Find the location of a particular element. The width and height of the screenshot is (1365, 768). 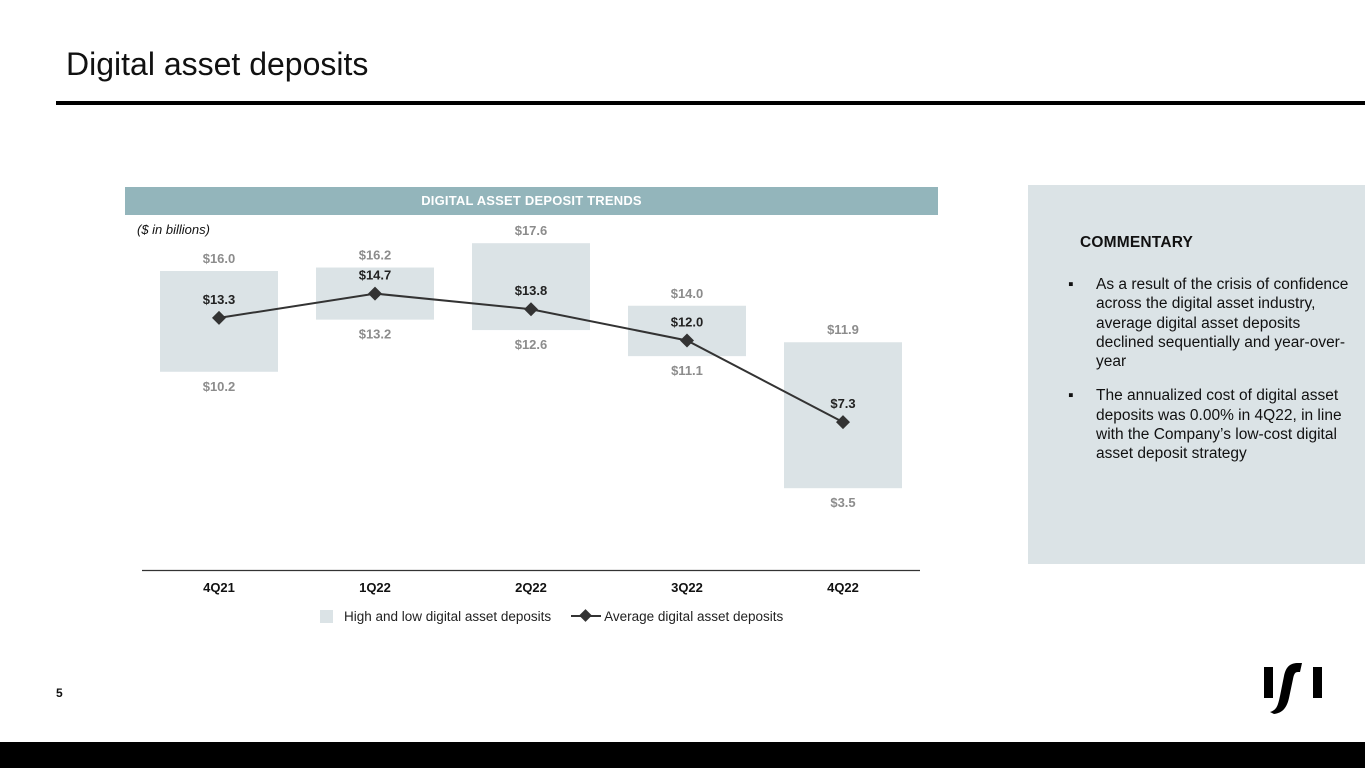

legend-range-swatch is located at coordinates (326, 616).